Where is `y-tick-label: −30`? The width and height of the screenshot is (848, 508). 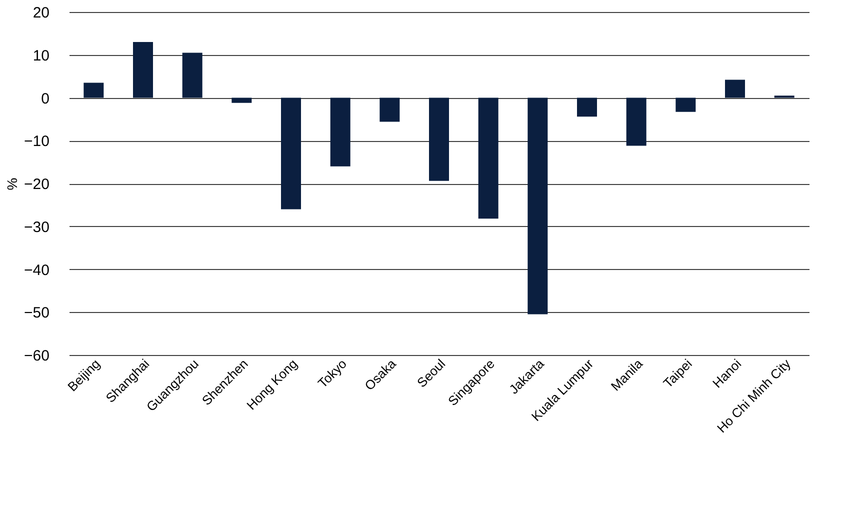
y-tick-label: −30 is located at coordinates (37, 227).